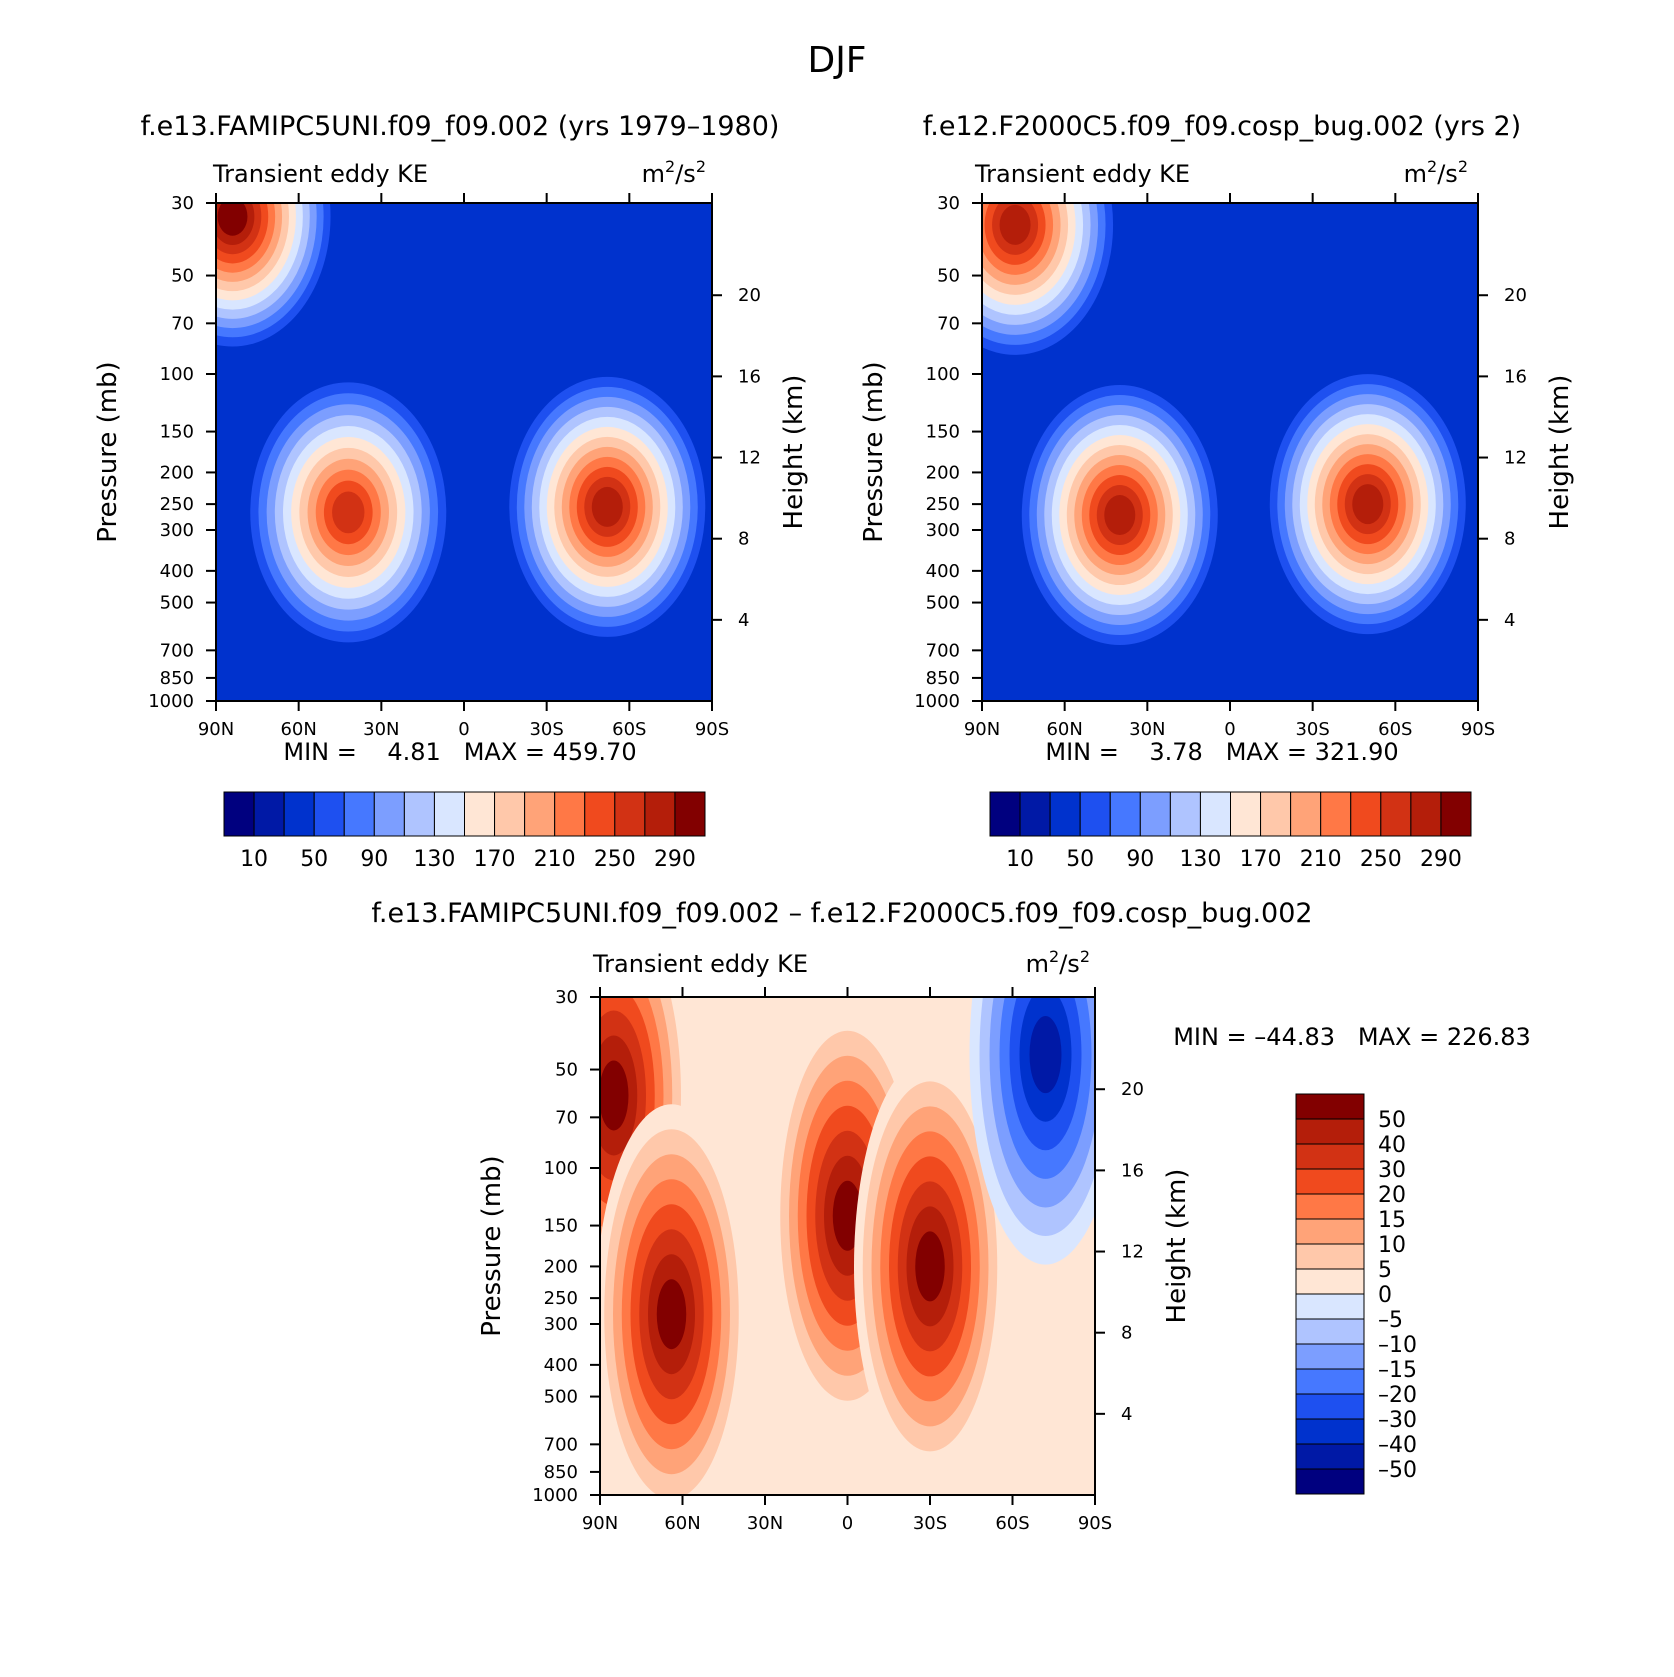 The height and width of the screenshot is (1677, 1674). What do you see at coordinates (700, 964) in the screenshot?
I see `panel-3-left-string: Transient eddy KE` at bounding box center [700, 964].